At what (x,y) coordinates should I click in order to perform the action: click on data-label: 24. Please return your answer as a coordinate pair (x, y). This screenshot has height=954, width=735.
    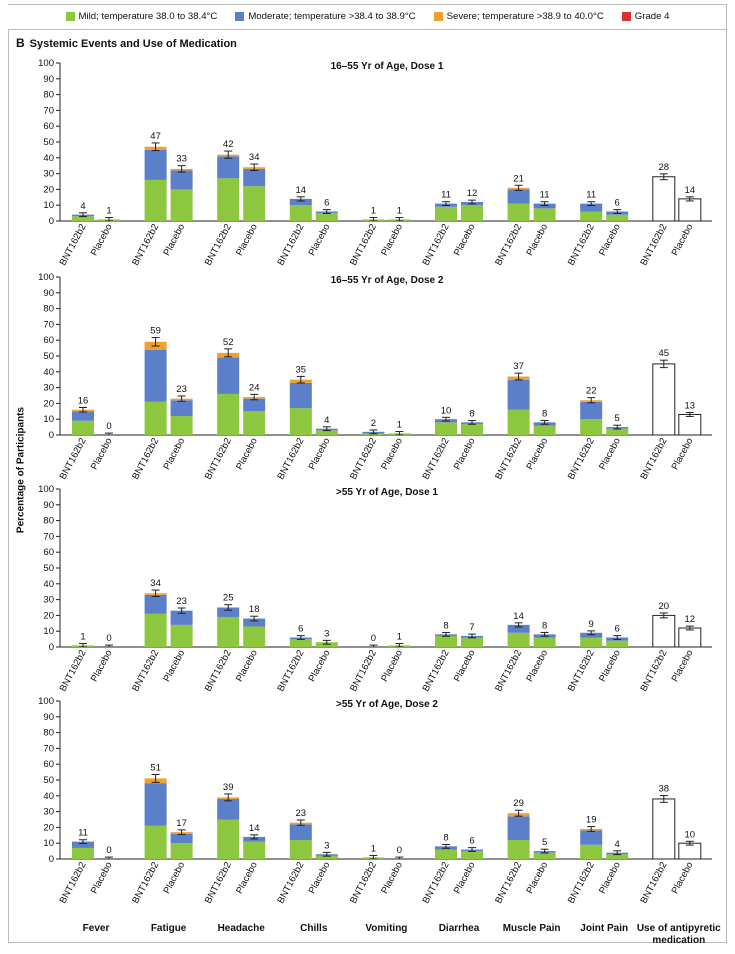
    Looking at the image, I should click on (254, 387).